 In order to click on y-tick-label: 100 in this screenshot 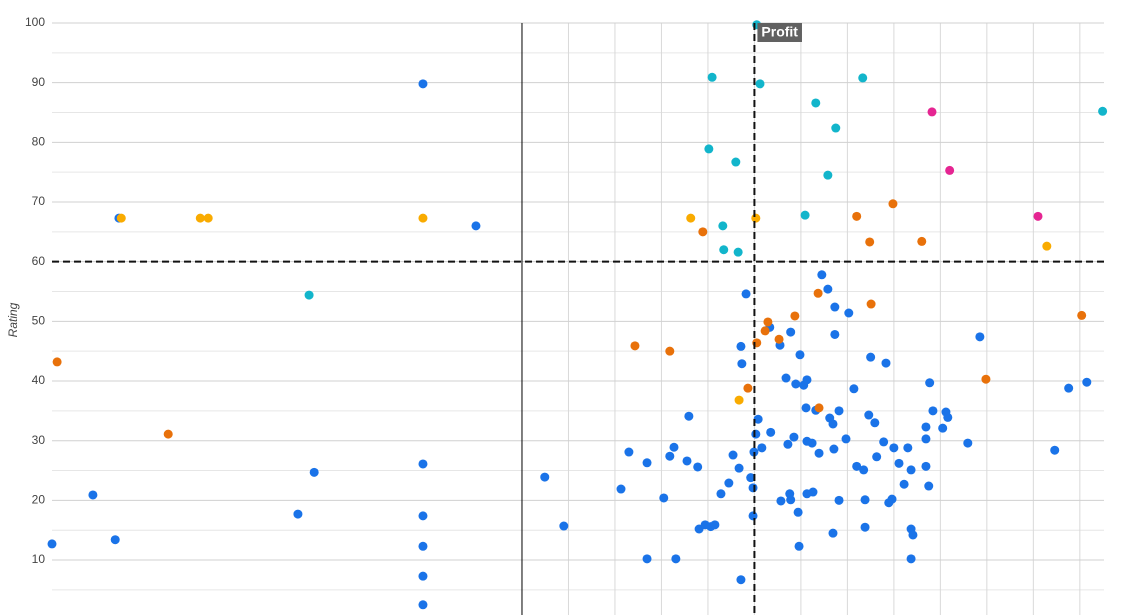, I will do `click(35, 22)`.